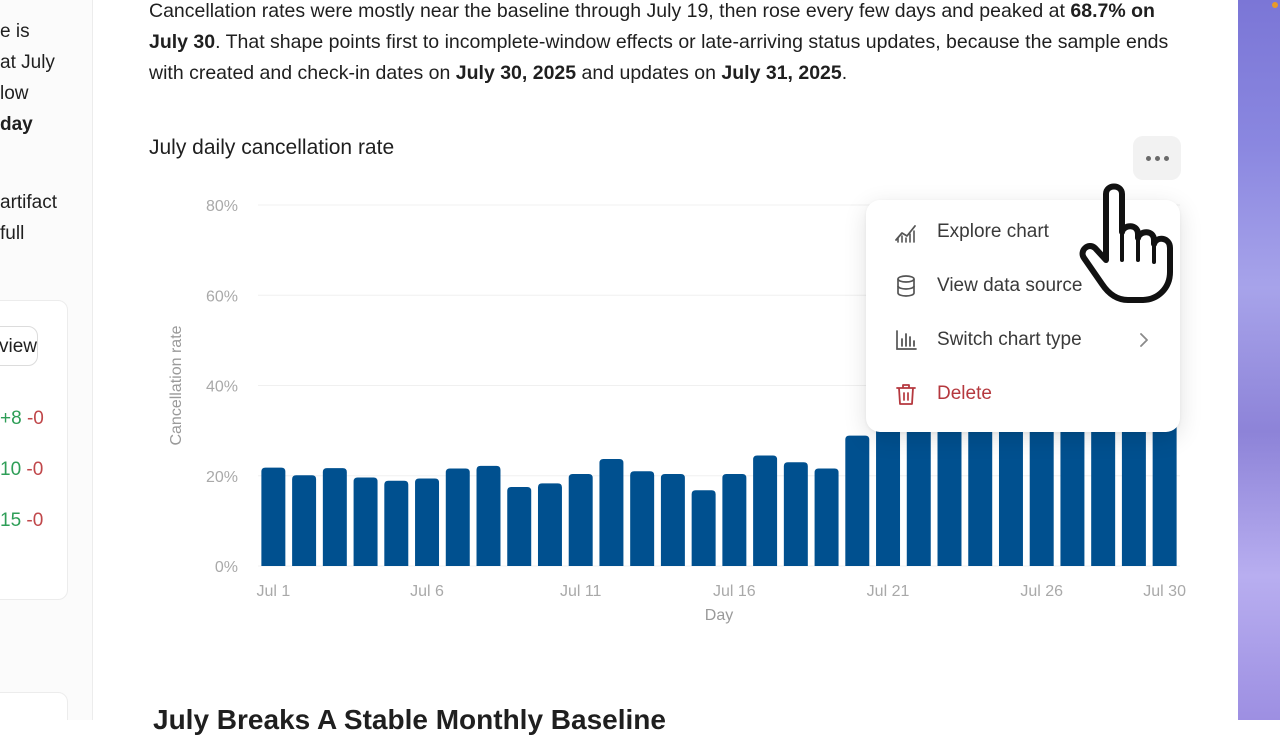  I want to click on x-axis-label: Day, so click(719, 615).